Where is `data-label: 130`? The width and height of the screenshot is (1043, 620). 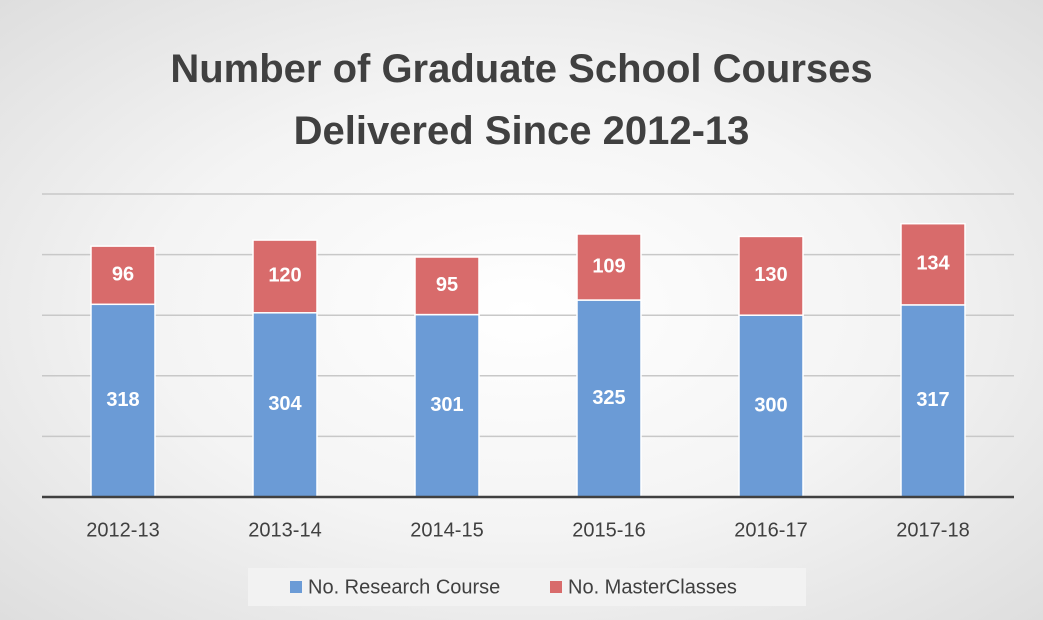
data-label: 130 is located at coordinates (770, 275).